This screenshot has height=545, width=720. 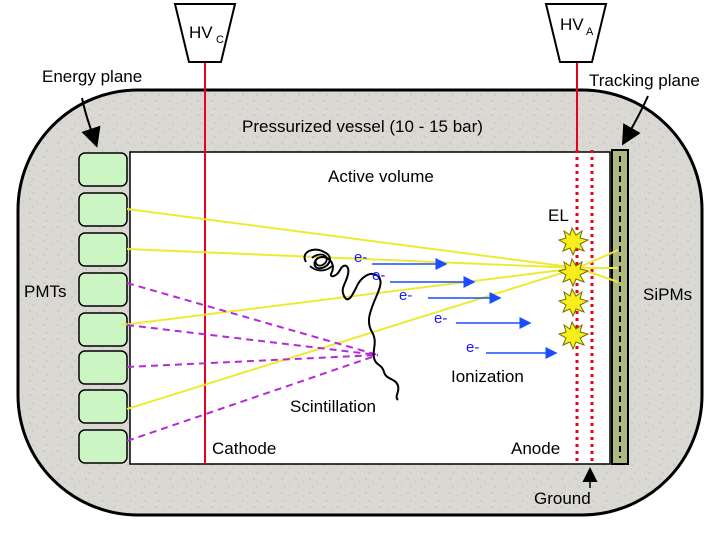 I want to click on particle-track-loop, so click(x=321, y=262).